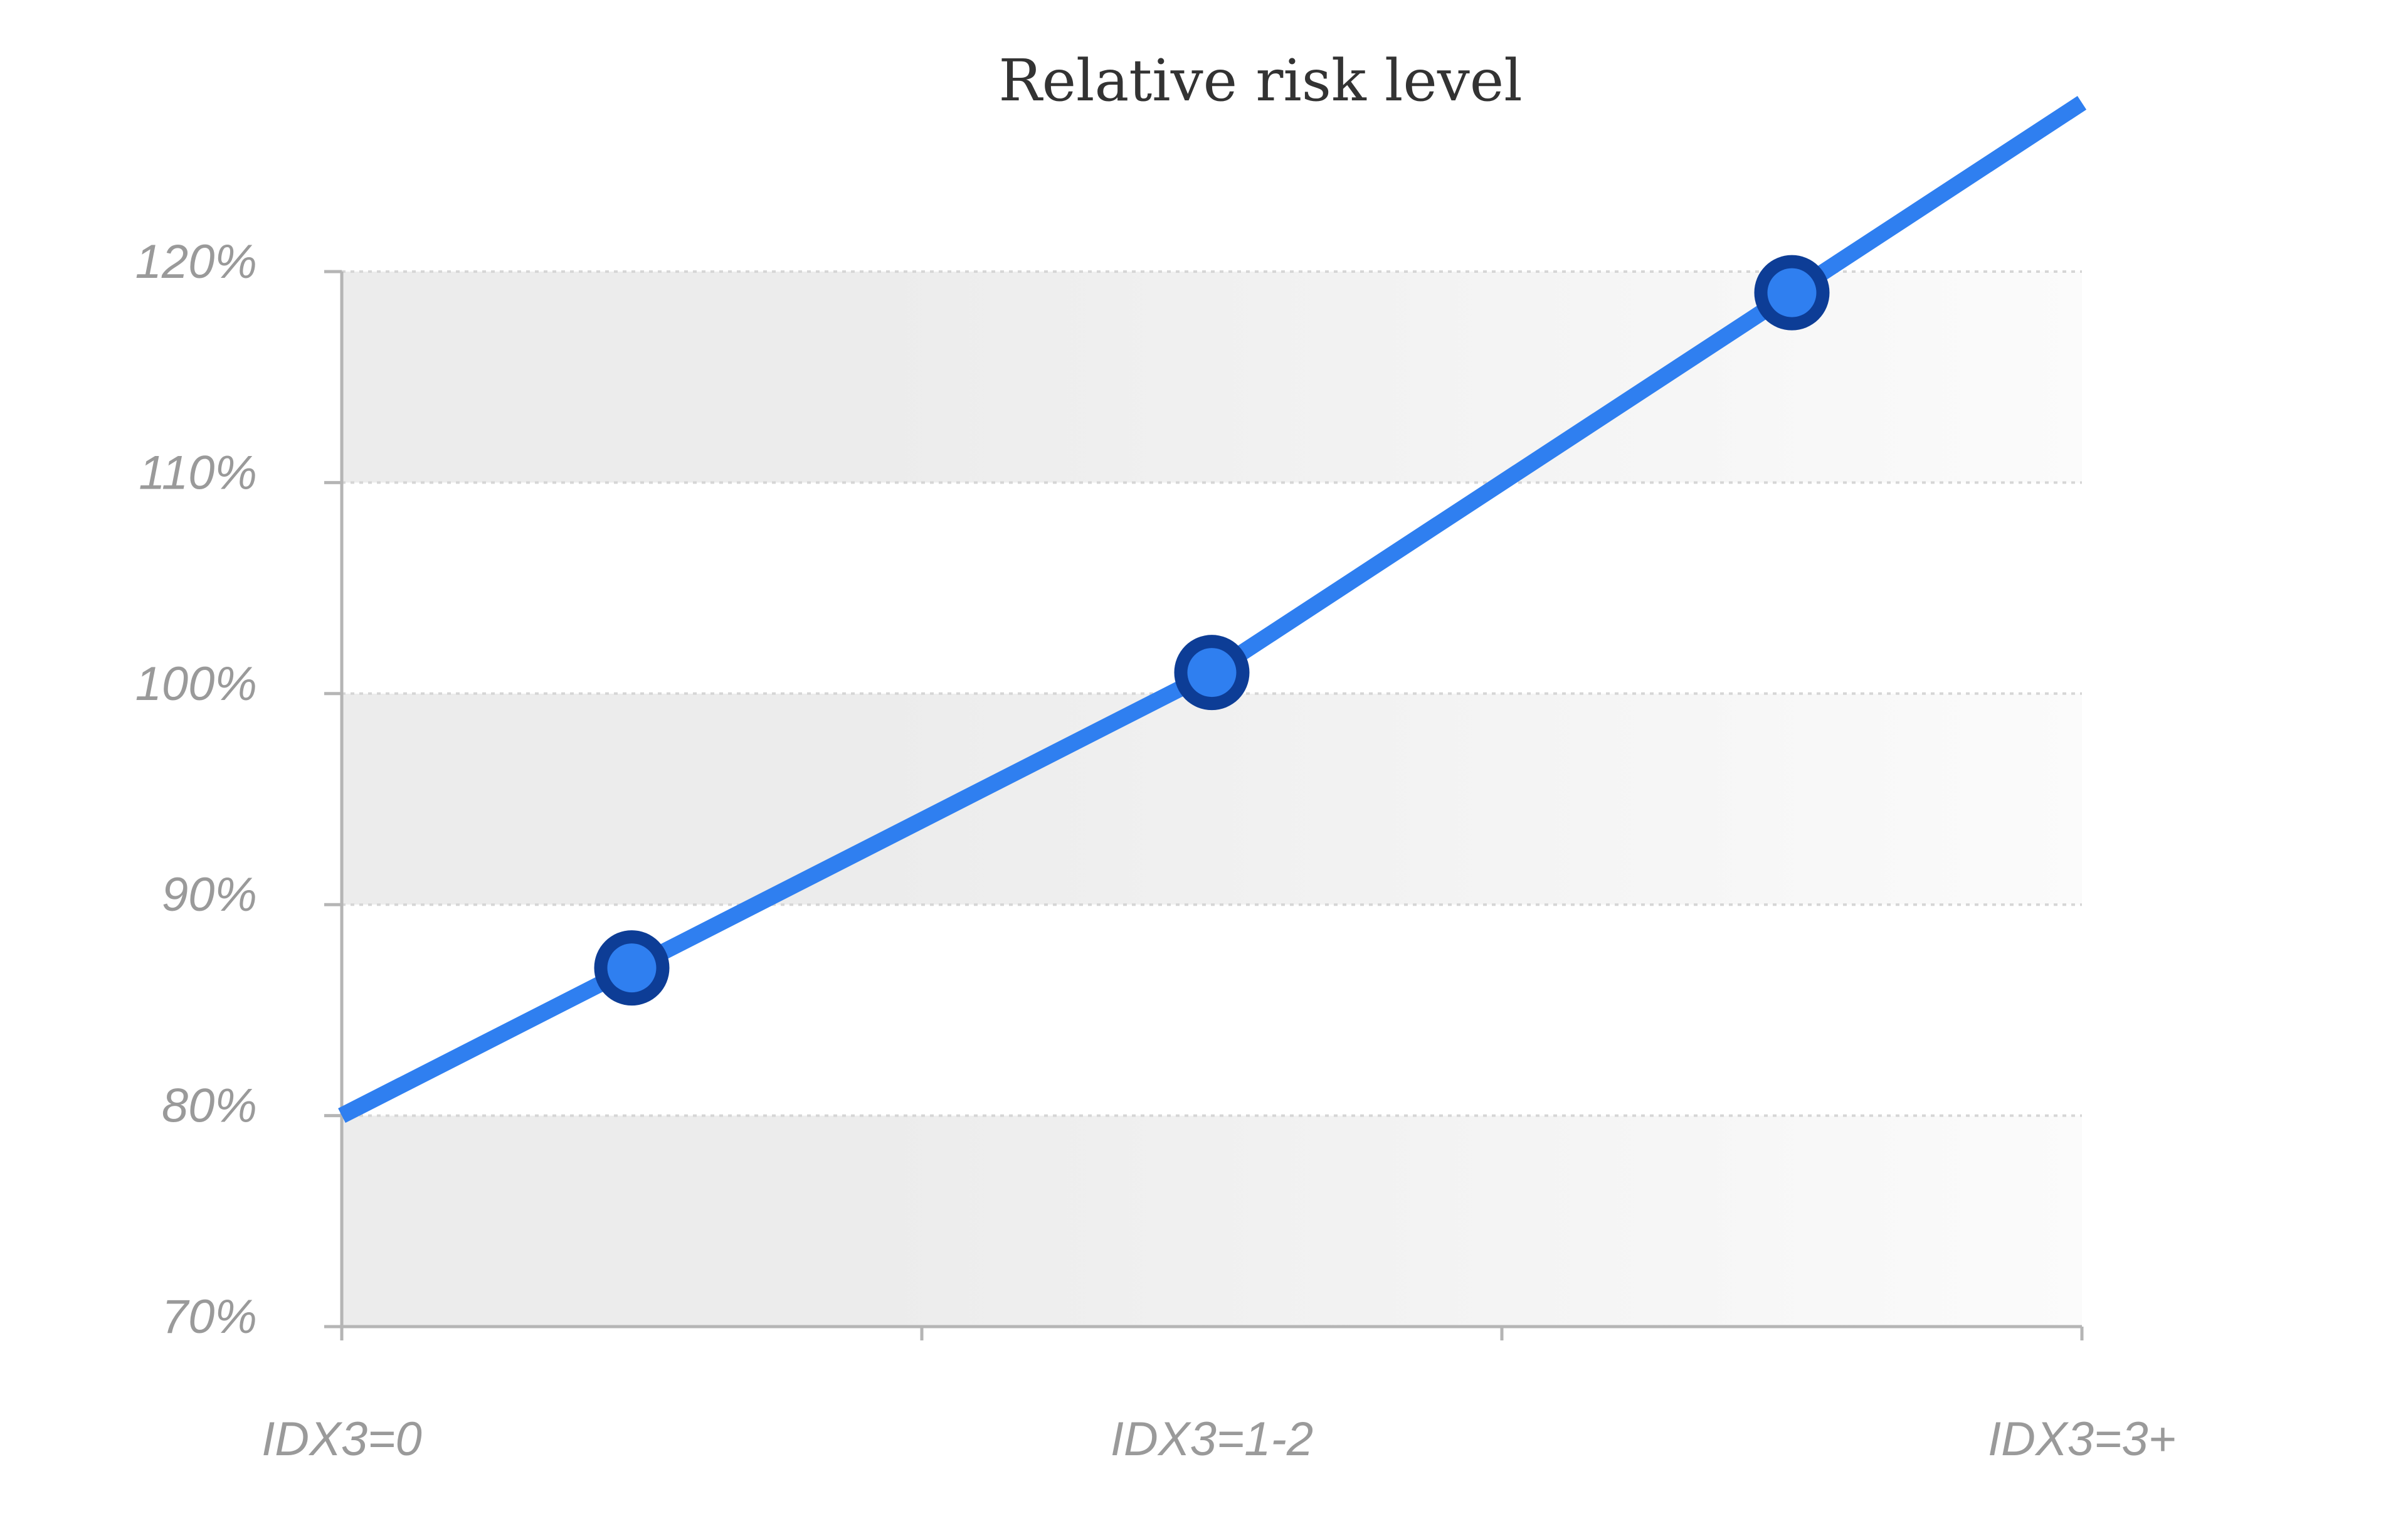 Image resolution: width=2408 pixels, height=1538 pixels. Describe the element at coordinates (196, 789) in the screenshot. I see `y-axis-tick-labels: 70% 80% 90% 100% 110% 120%` at that location.